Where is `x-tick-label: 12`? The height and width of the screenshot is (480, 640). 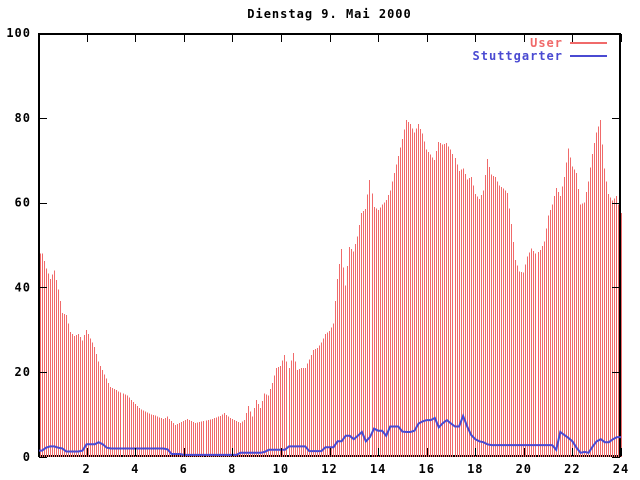 x-tick-label: 12 is located at coordinates (329, 469).